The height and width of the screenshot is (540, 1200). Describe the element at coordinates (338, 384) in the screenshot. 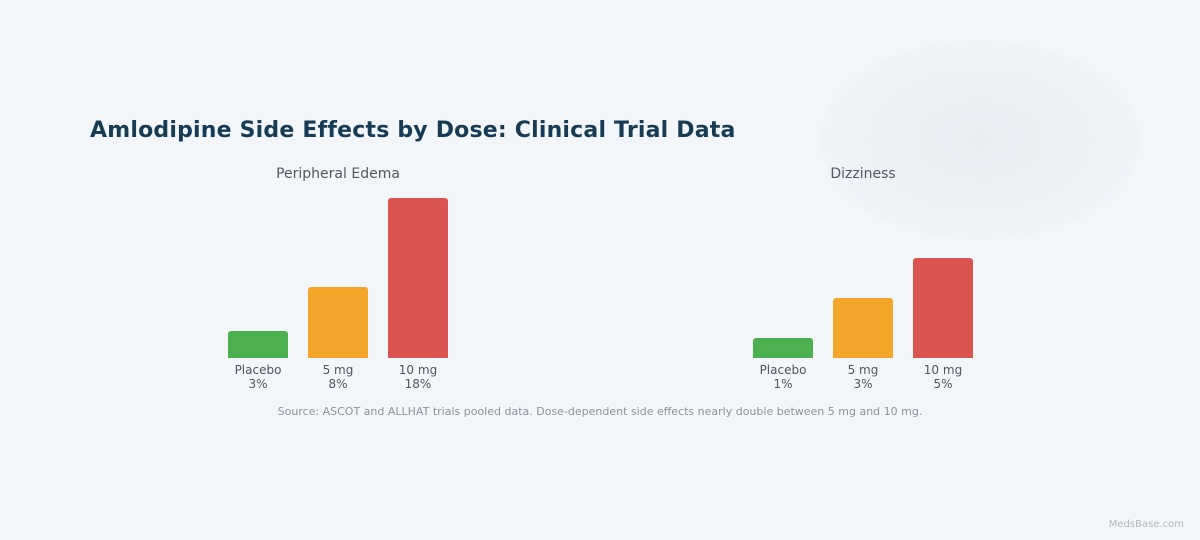

I see `value-label: 8%` at that location.